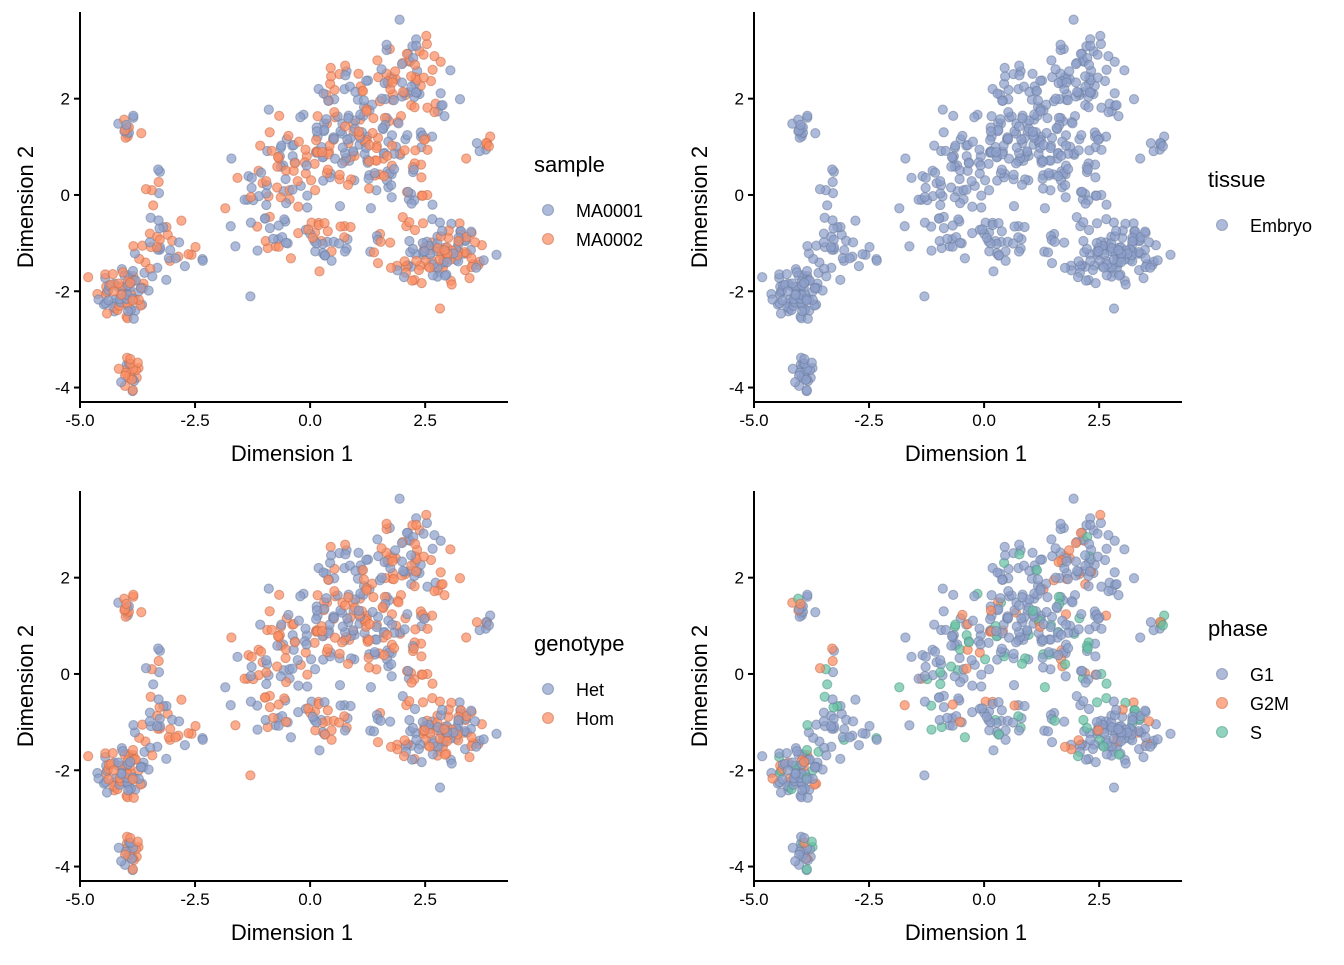  I want to click on y-tick-label: 2, so click(739, 578).